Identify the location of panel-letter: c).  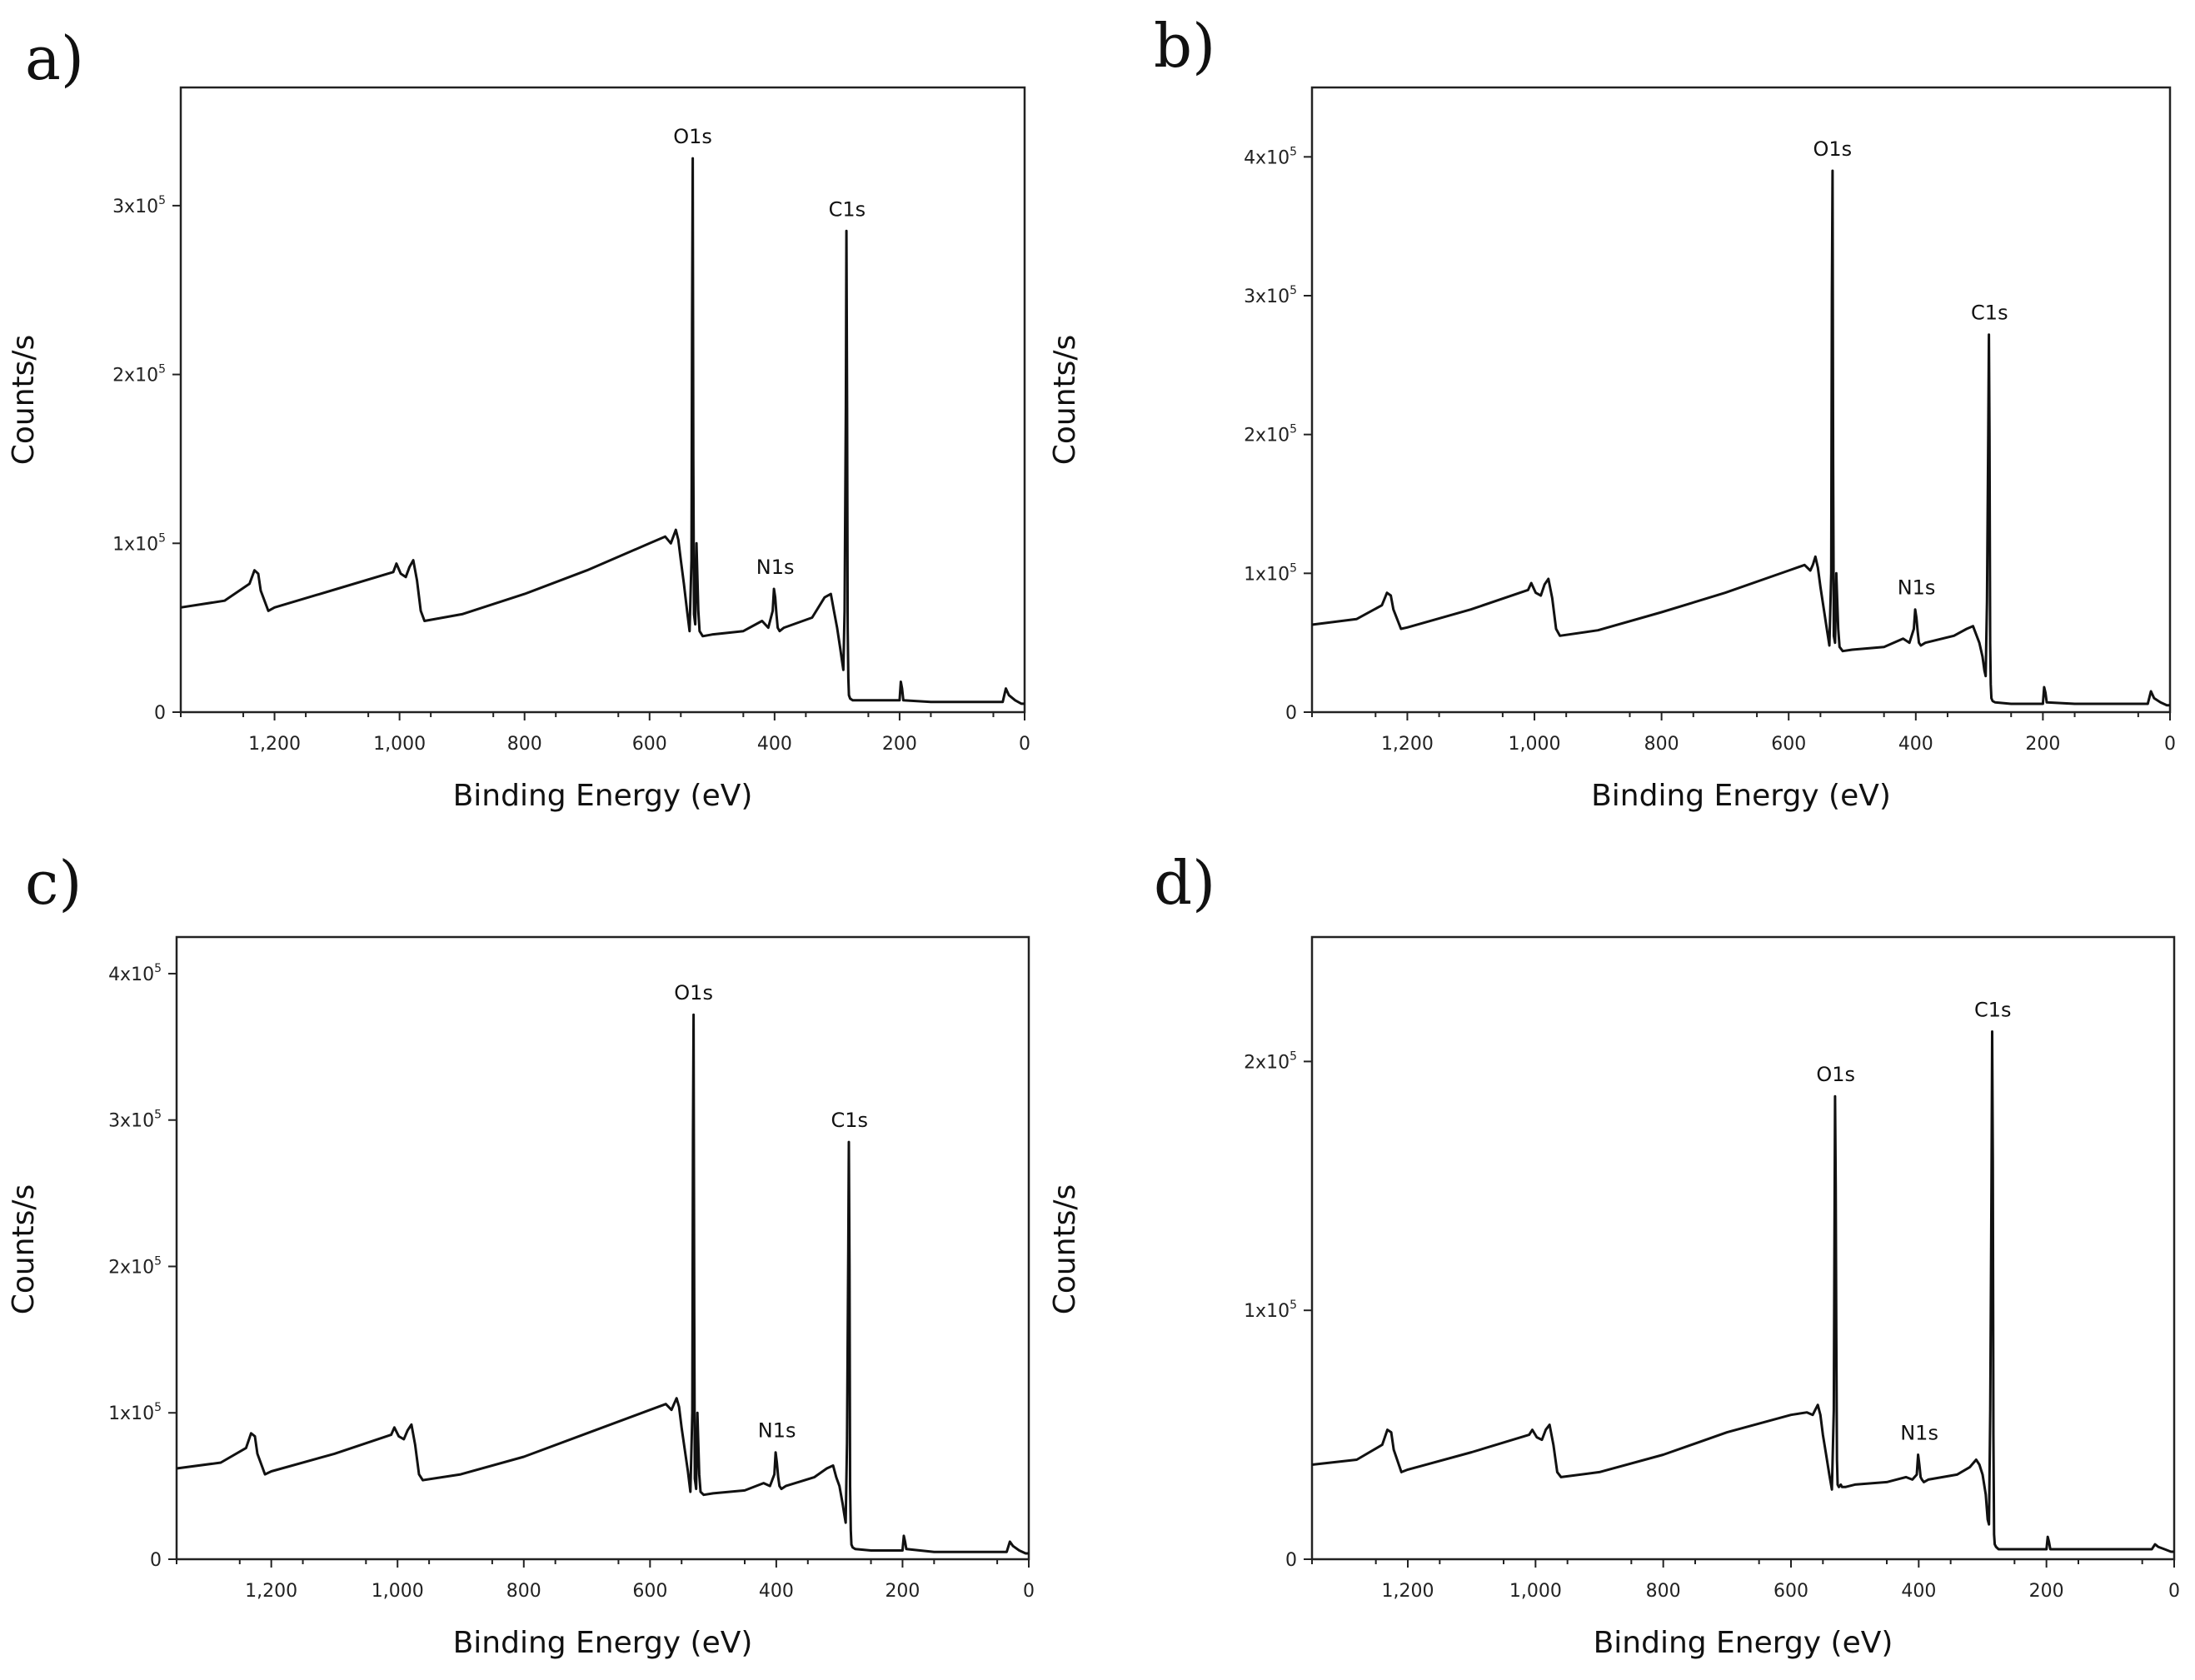
(54, 883).